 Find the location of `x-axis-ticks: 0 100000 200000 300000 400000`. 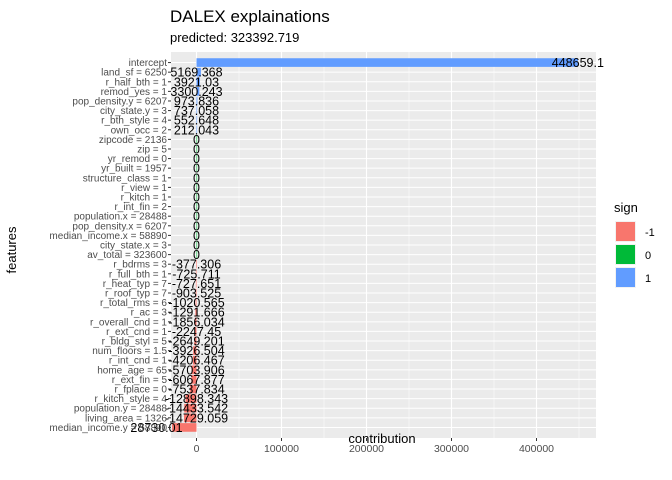

x-axis-ticks: 0 100000 200000 300000 400000 is located at coordinates (374, 446).